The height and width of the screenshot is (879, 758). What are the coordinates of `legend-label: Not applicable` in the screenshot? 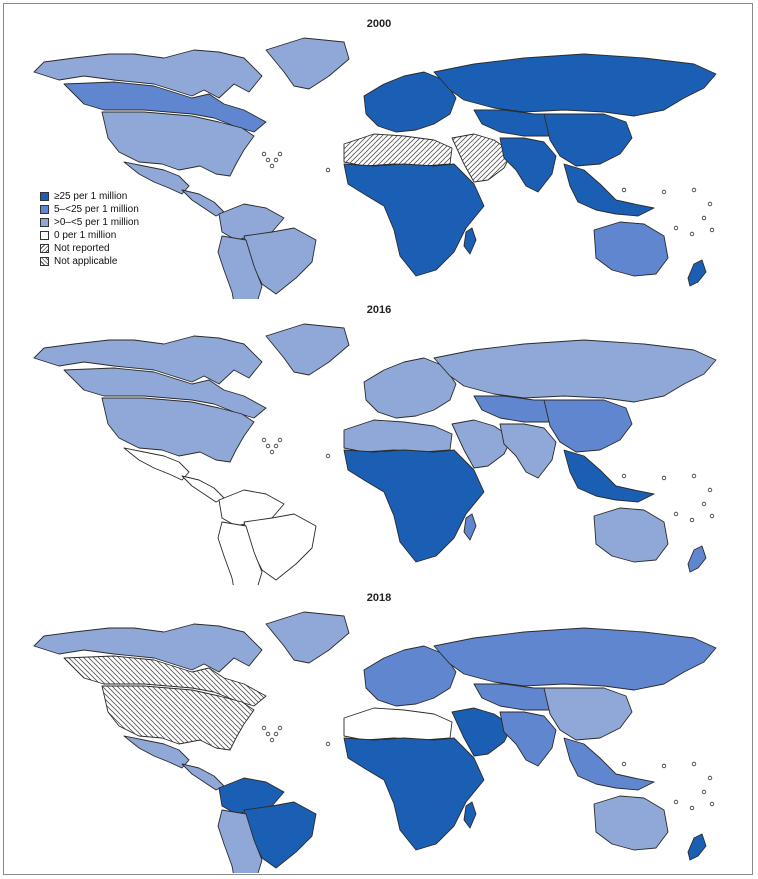 It's located at (86, 261).